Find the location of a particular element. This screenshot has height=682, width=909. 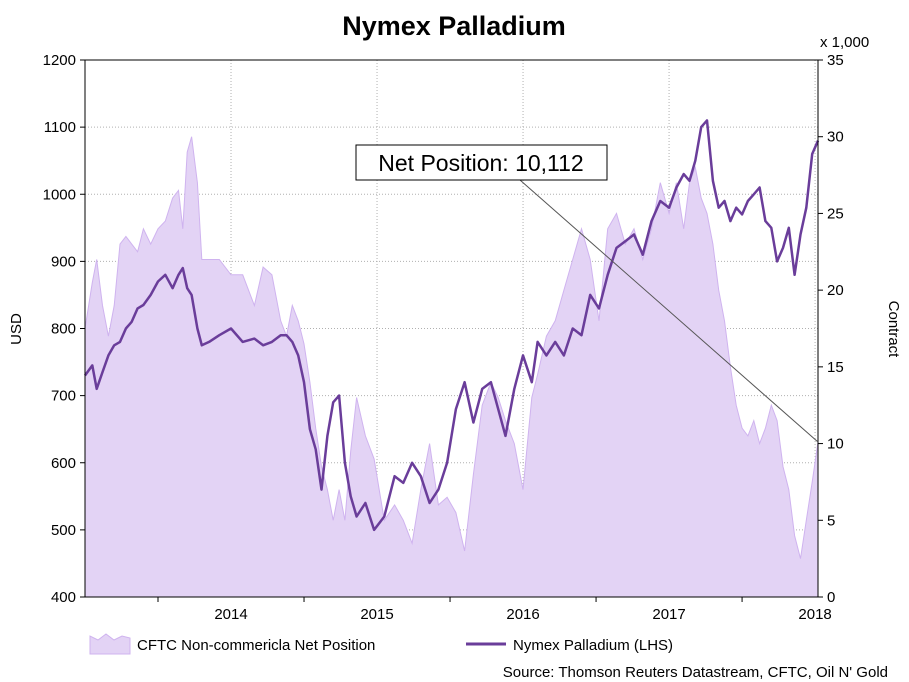

legend-label-net-position: CFTC Non-commericla Net Position is located at coordinates (256, 645).